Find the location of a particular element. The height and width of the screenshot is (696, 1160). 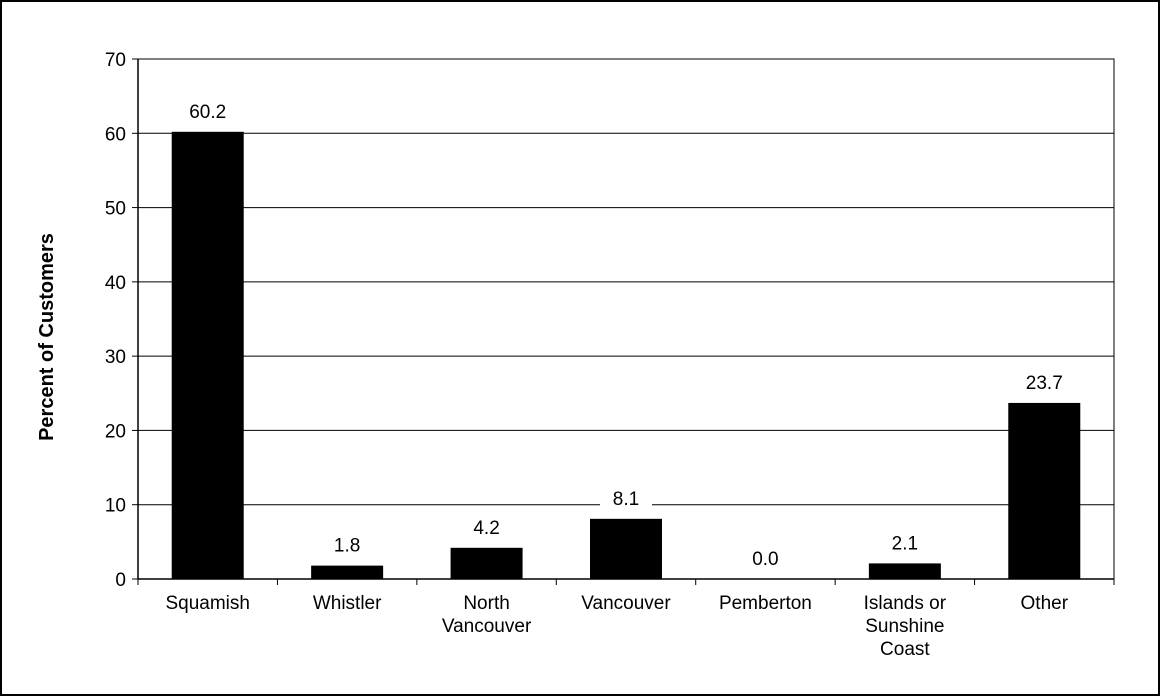

y-tick-label: 10 is located at coordinates (115, 506).